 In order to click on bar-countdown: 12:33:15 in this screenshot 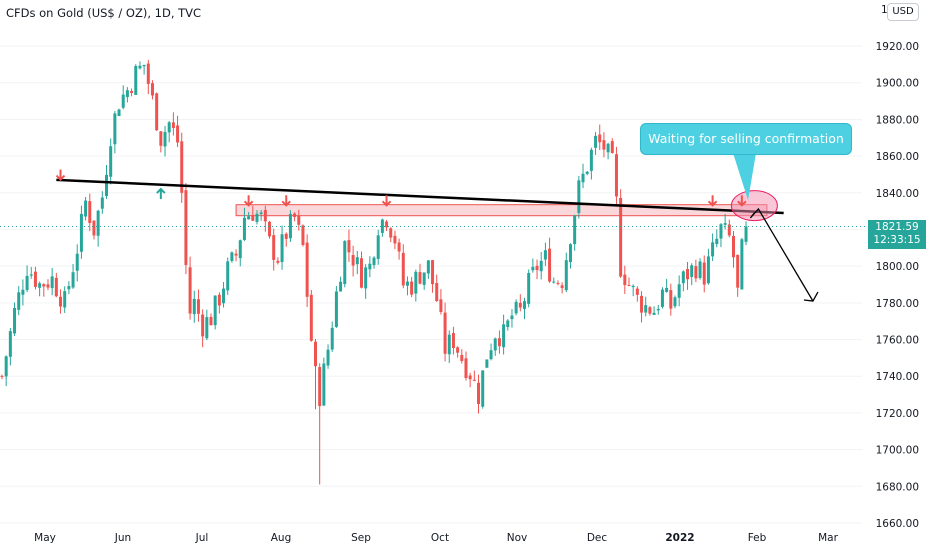, I will do `click(897, 240)`.